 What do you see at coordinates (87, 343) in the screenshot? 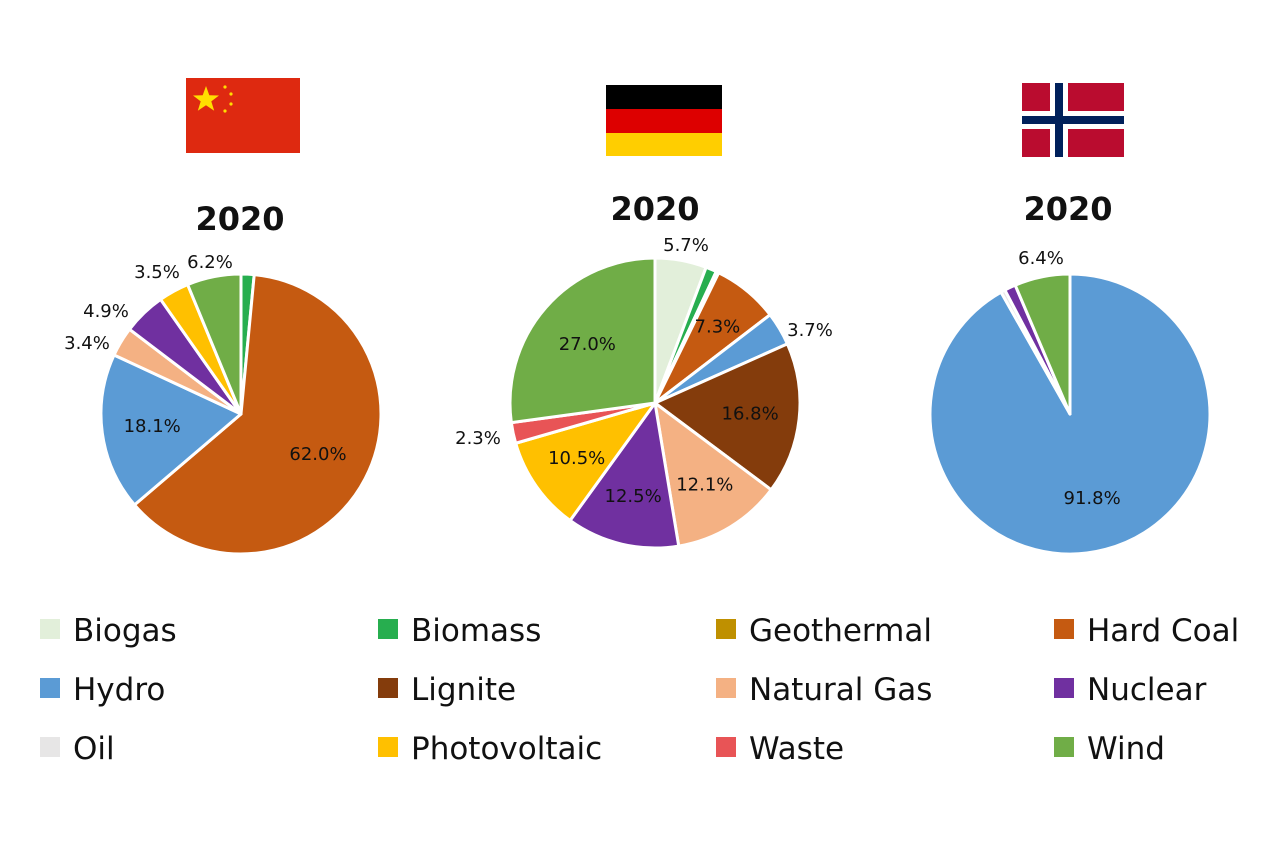
I see `data-label-natural-gas: 3.4%` at bounding box center [87, 343].